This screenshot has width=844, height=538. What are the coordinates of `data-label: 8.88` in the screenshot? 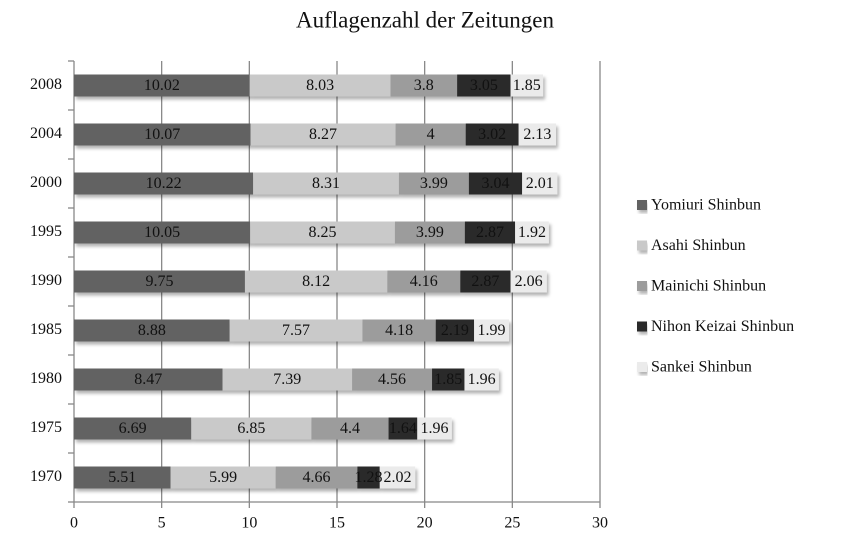 It's located at (152, 330).